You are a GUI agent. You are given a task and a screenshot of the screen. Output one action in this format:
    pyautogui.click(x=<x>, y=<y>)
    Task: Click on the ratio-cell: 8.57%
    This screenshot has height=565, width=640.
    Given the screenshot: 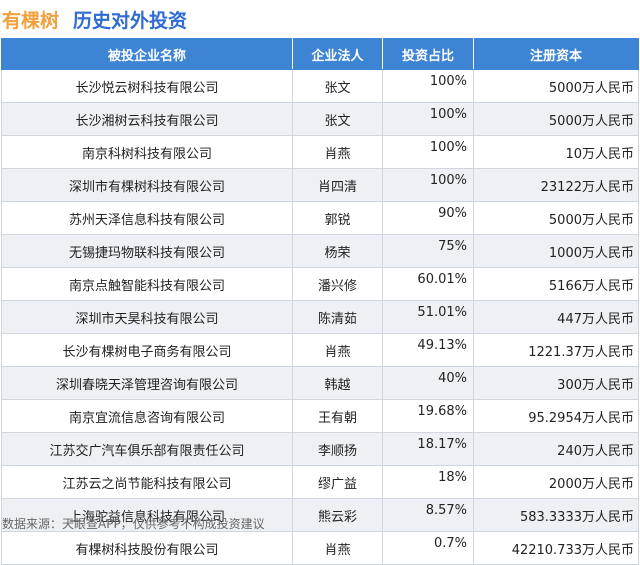 What is the action you would take?
    pyautogui.click(x=428, y=515)
    